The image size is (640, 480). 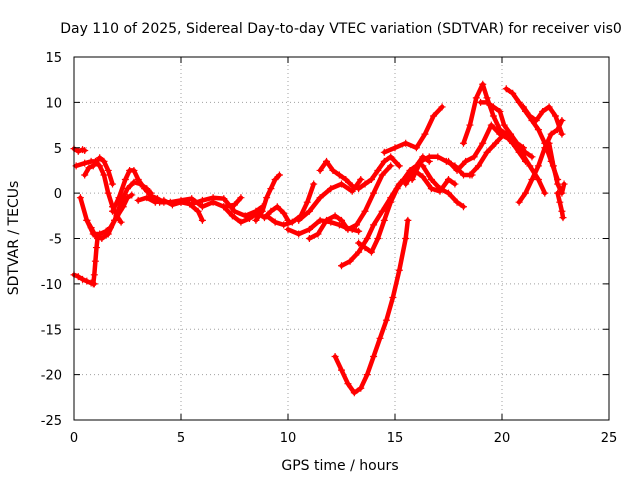 What do you see at coordinates (79, 150) in the screenshot?
I see `series-s3` at bounding box center [79, 150].